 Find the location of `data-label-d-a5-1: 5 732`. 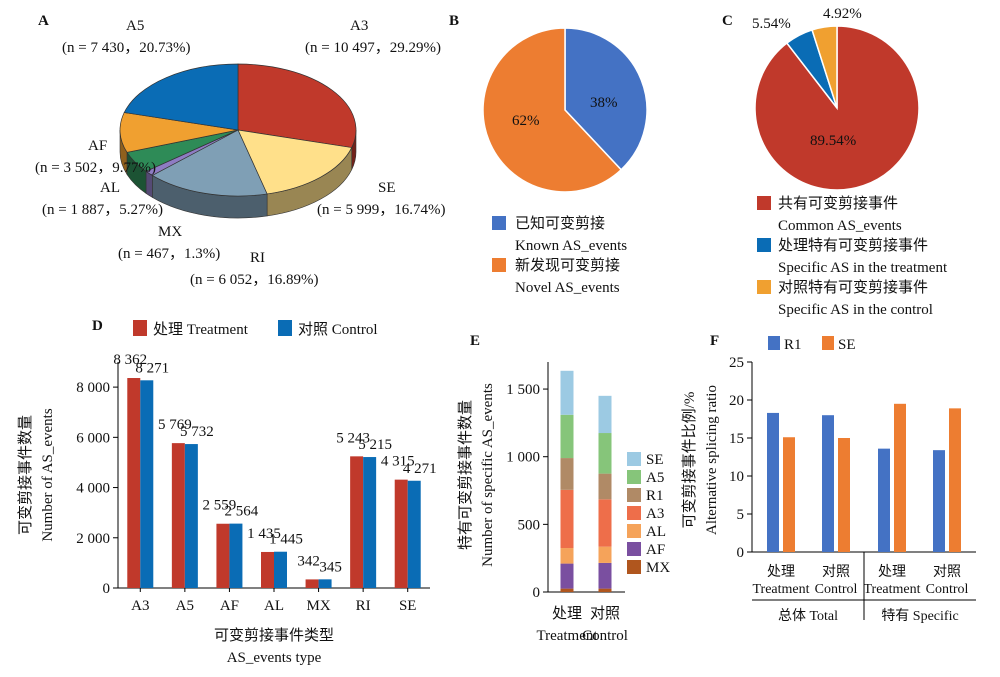

data-label-d-a5-1: 5 732 is located at coordinates (197, 432).